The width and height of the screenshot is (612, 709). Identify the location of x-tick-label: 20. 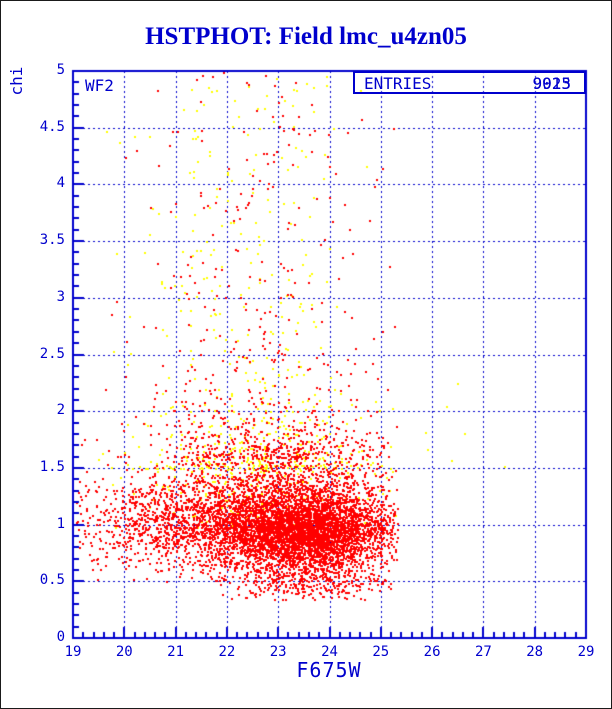
(124, 652).